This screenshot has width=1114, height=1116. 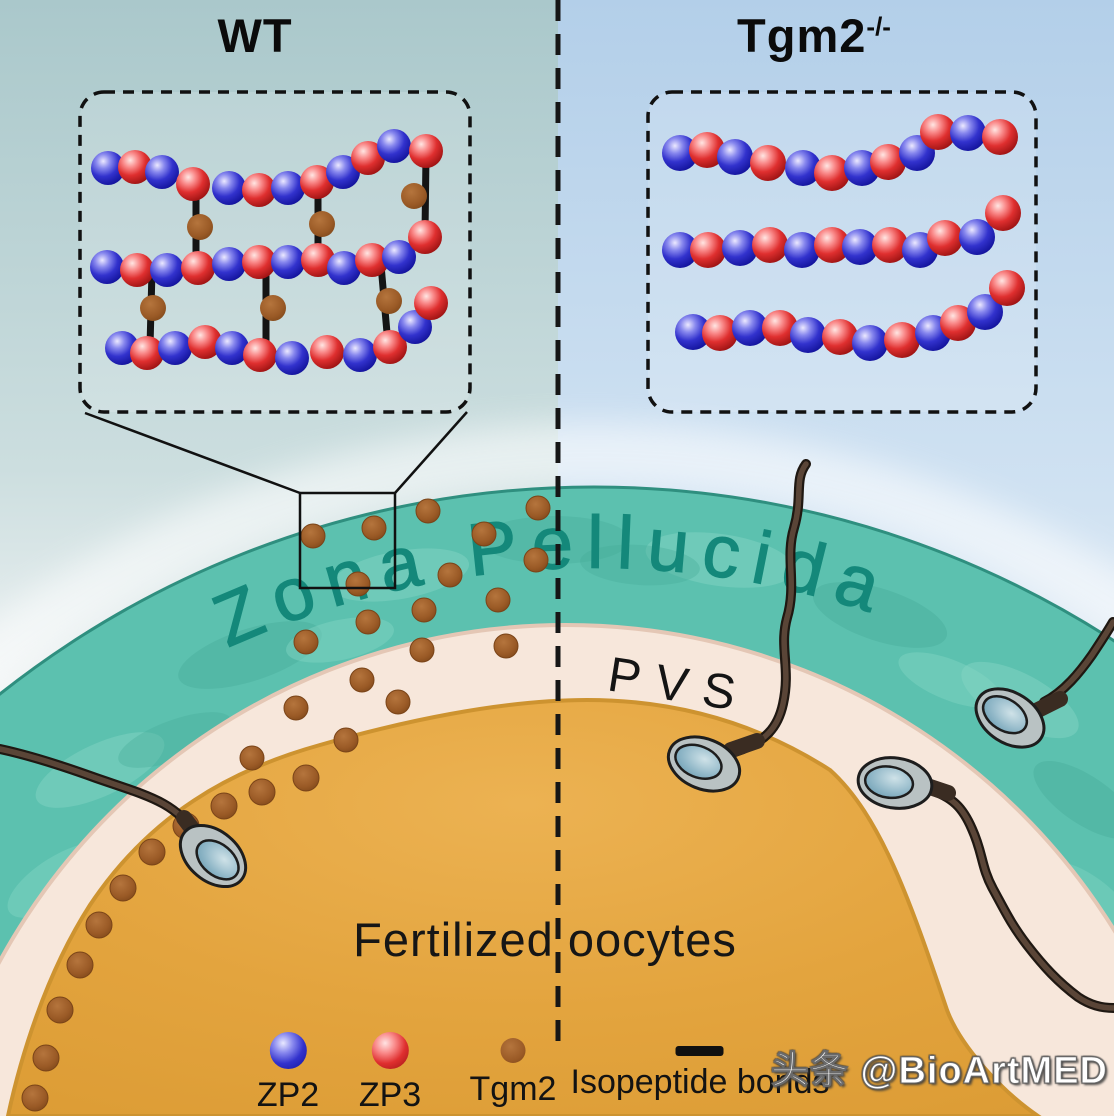 I want to click on callout-rect, so click(x=347, y=540).